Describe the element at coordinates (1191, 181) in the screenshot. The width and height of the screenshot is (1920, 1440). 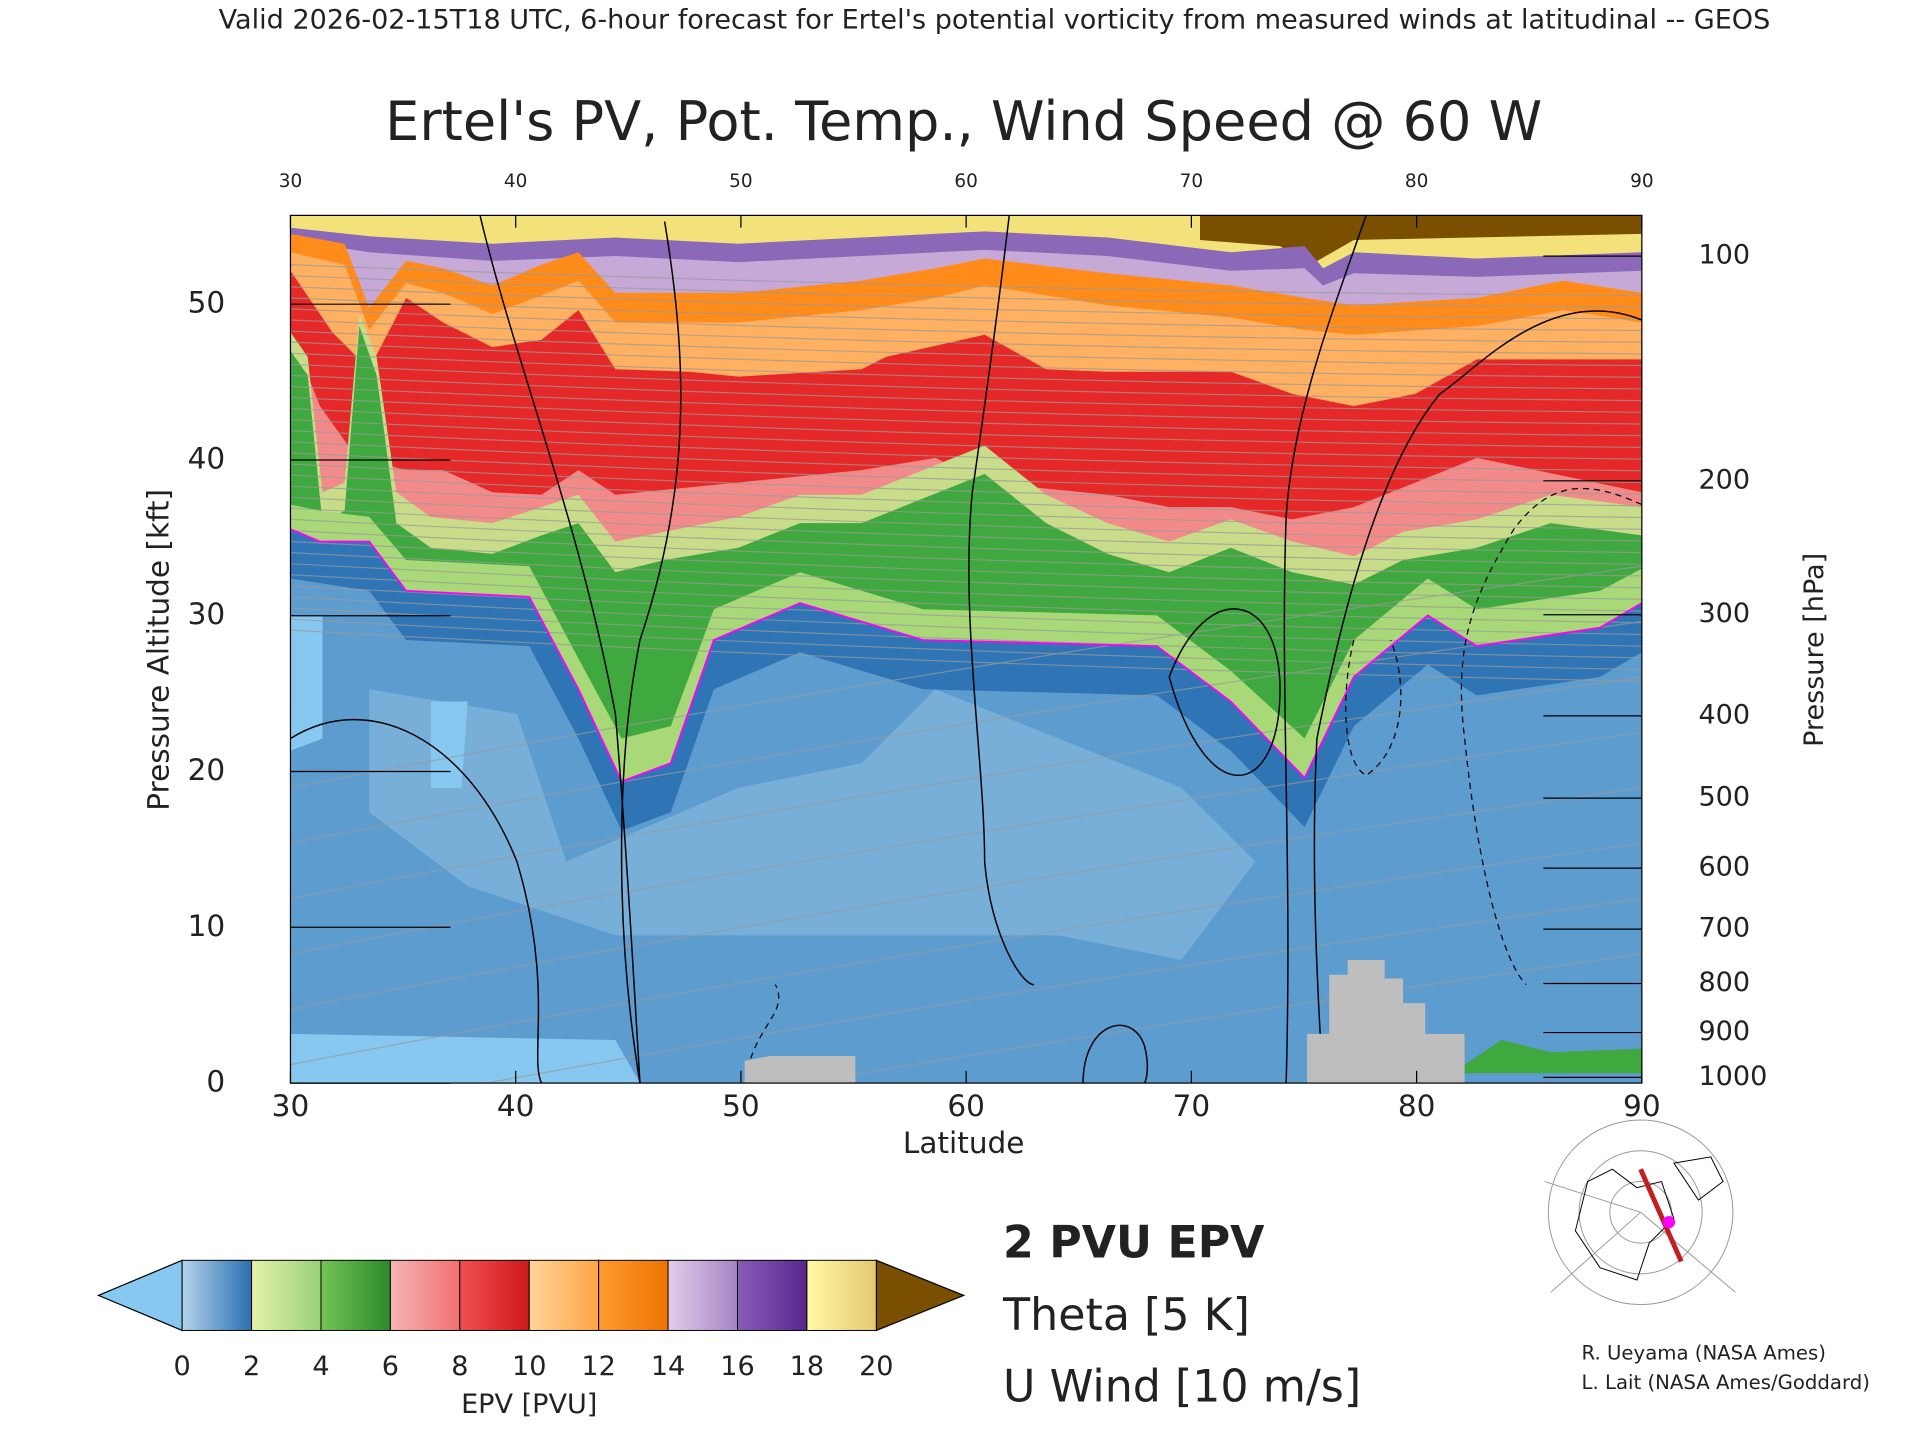
I see `top-tick-label: 70` at that location.